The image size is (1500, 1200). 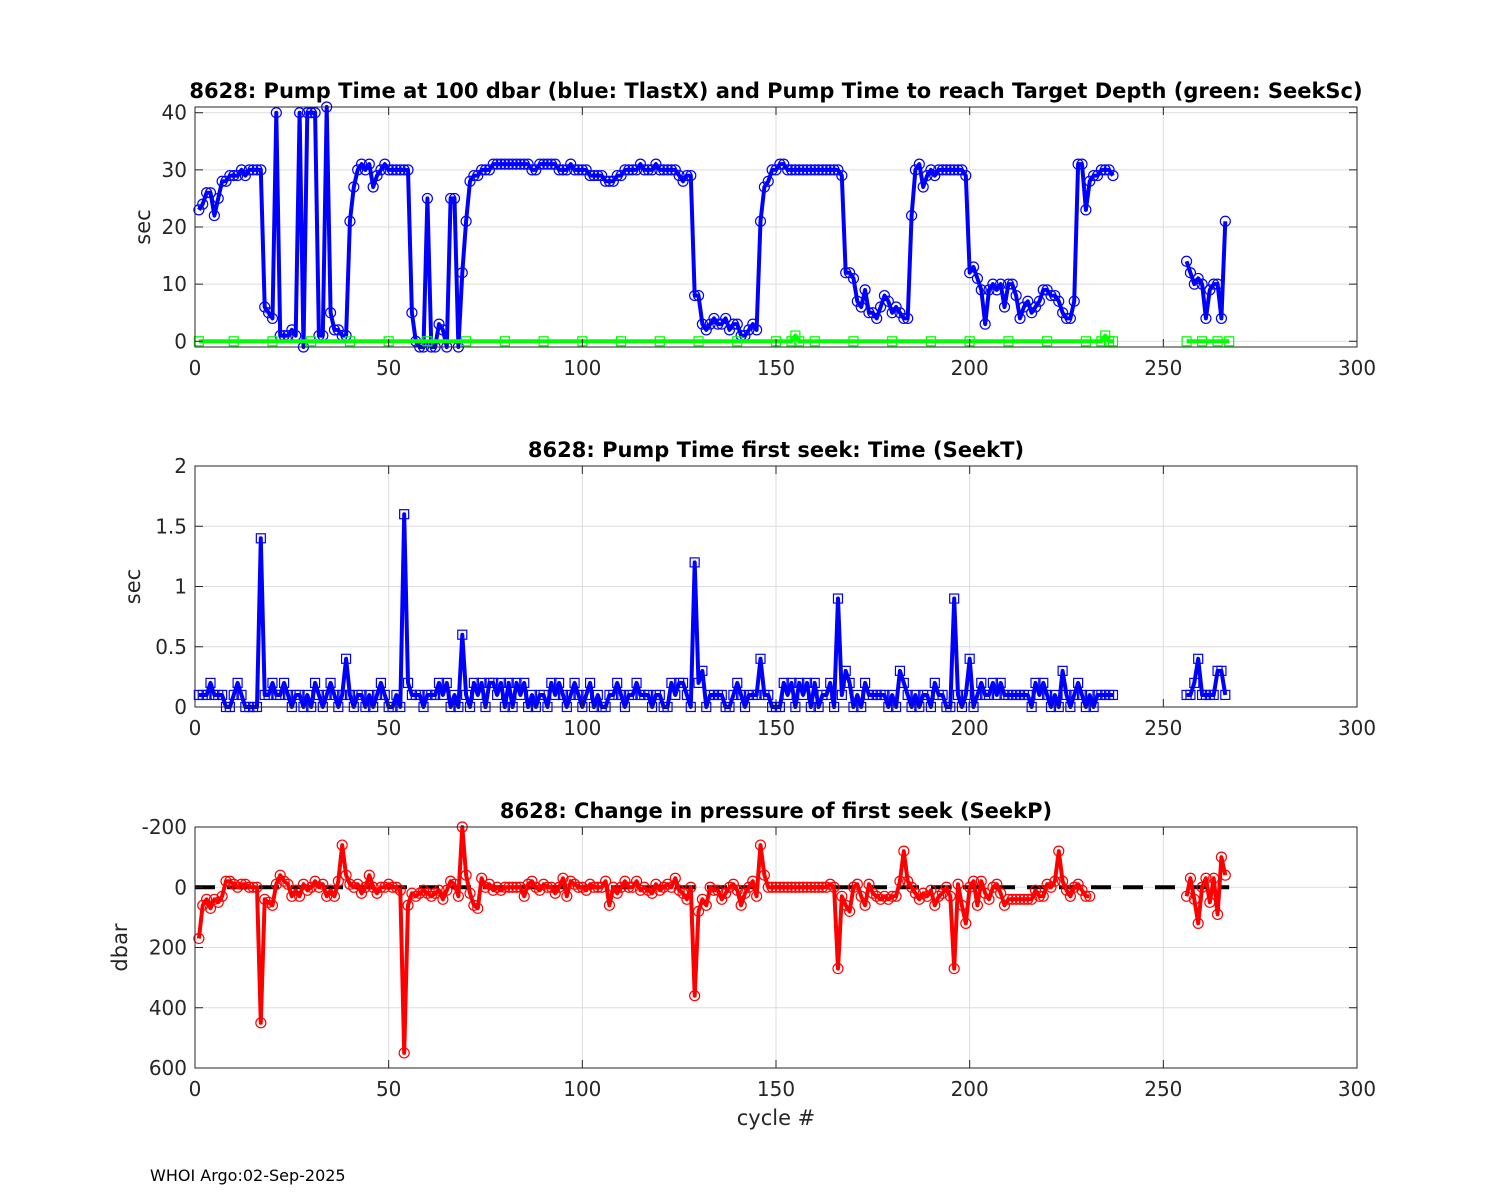 I want to click on y-tick-label: 1.5, so click(x=171, y=526).